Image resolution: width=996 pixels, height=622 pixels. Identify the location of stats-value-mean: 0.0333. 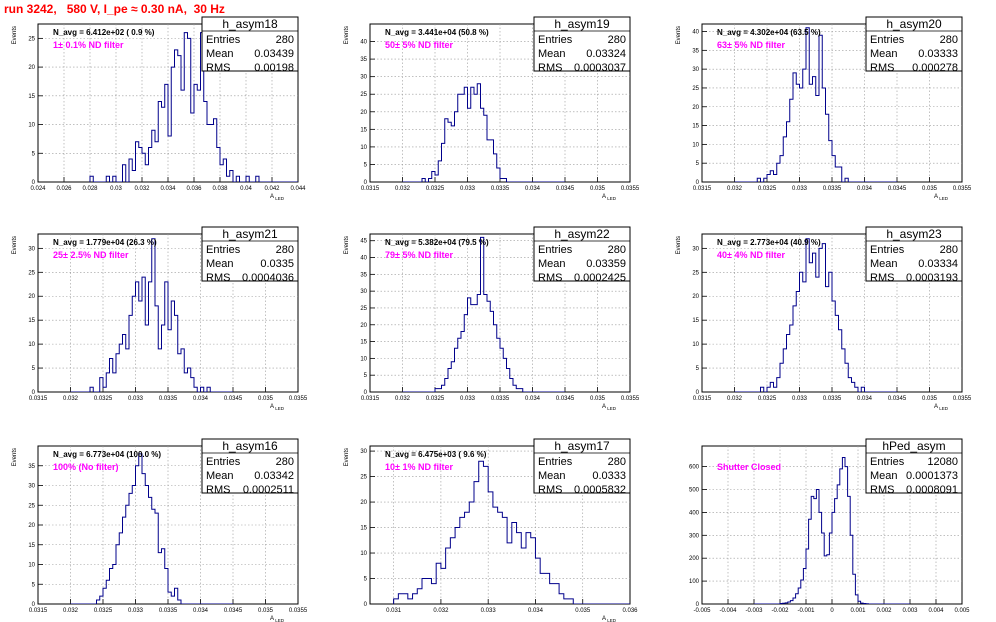
(609, 476).